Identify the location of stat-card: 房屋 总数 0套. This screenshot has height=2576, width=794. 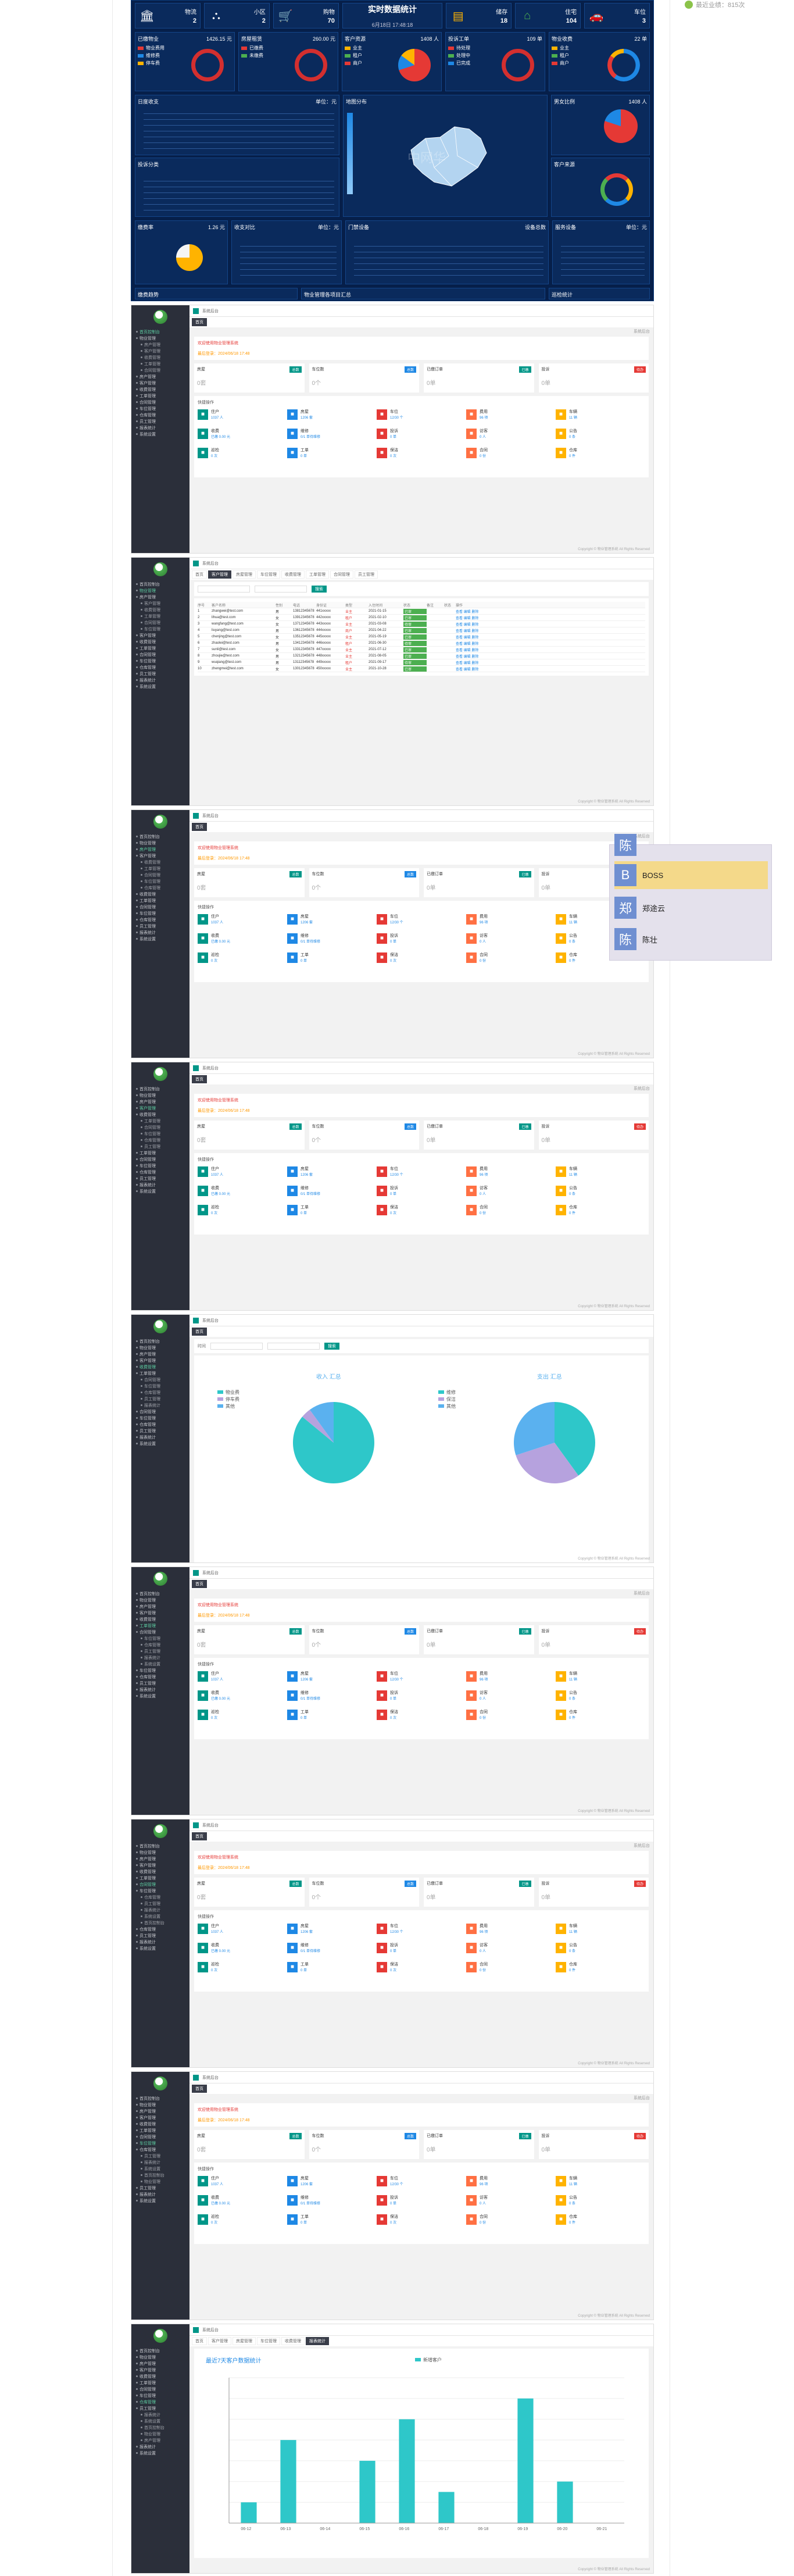
(249, 883).